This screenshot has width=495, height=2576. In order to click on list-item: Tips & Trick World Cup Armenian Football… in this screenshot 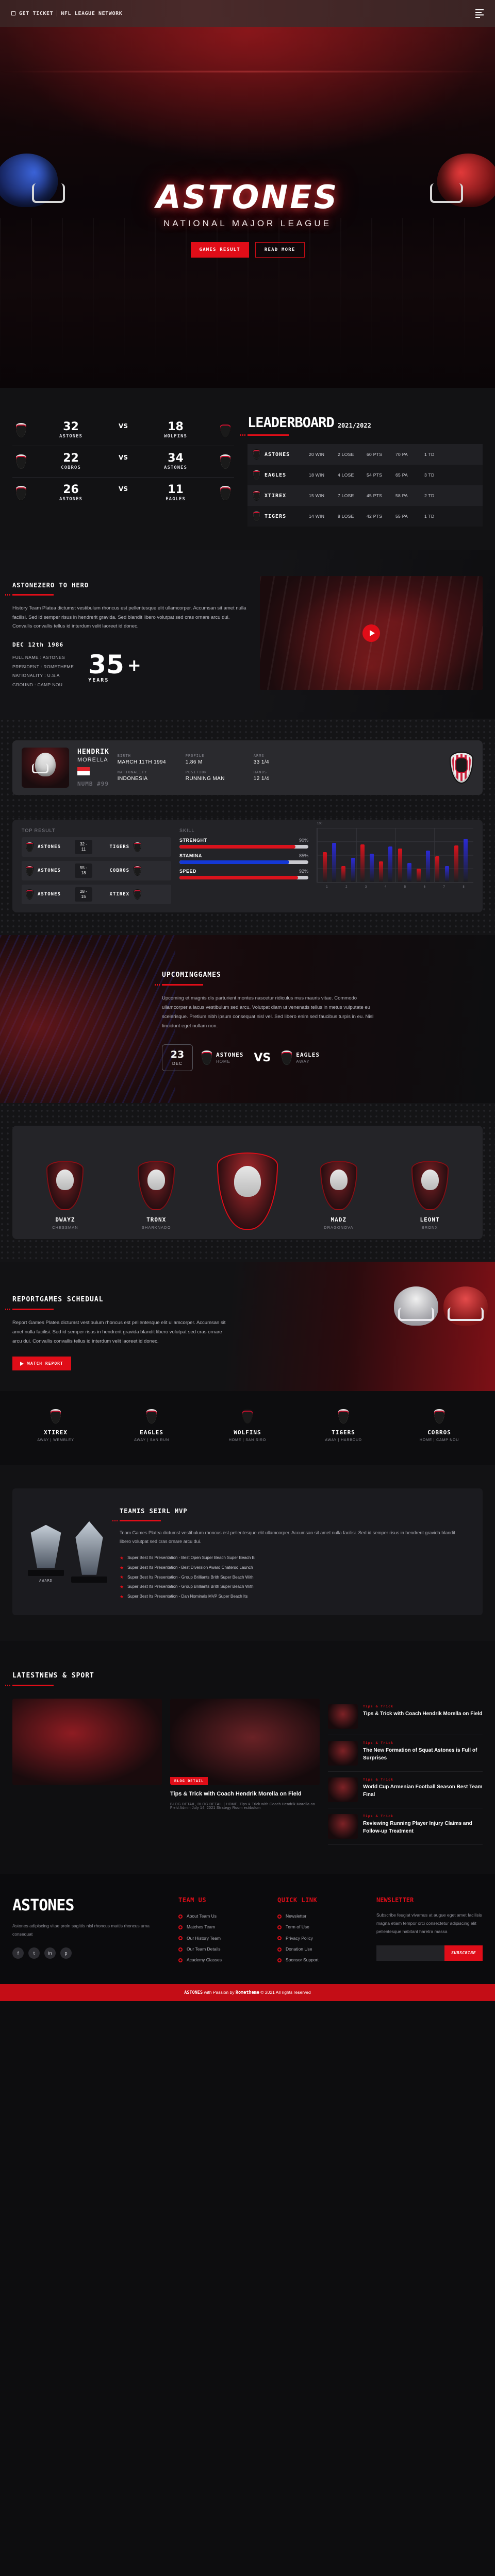, I will do `click(406, 1790)`.